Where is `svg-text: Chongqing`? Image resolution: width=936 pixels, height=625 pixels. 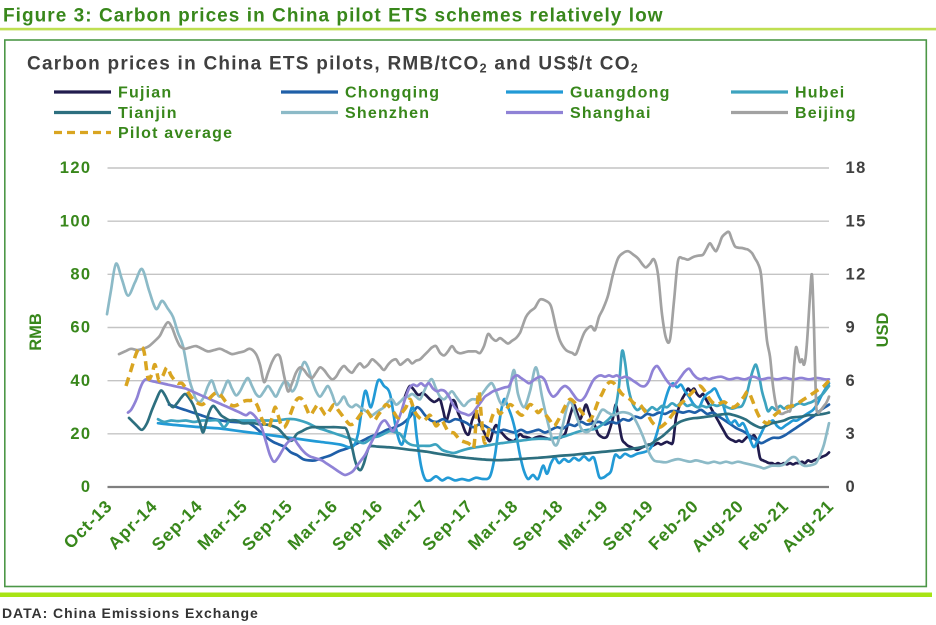 svg-text: Chongqing is located at coordinates (392, 93).